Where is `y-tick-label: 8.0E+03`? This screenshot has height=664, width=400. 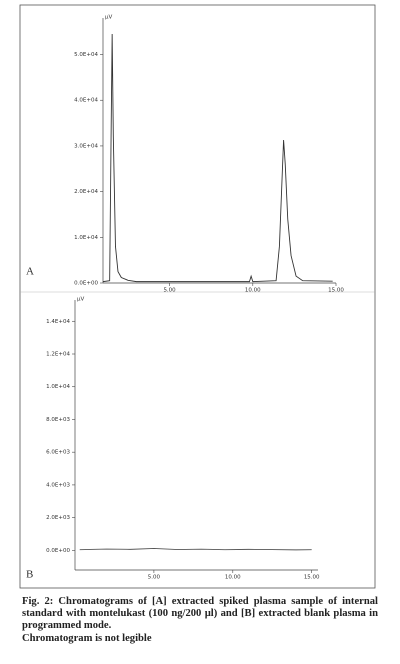
y-tick-label: 8.0E+03 is located at coordinates (58, 420).